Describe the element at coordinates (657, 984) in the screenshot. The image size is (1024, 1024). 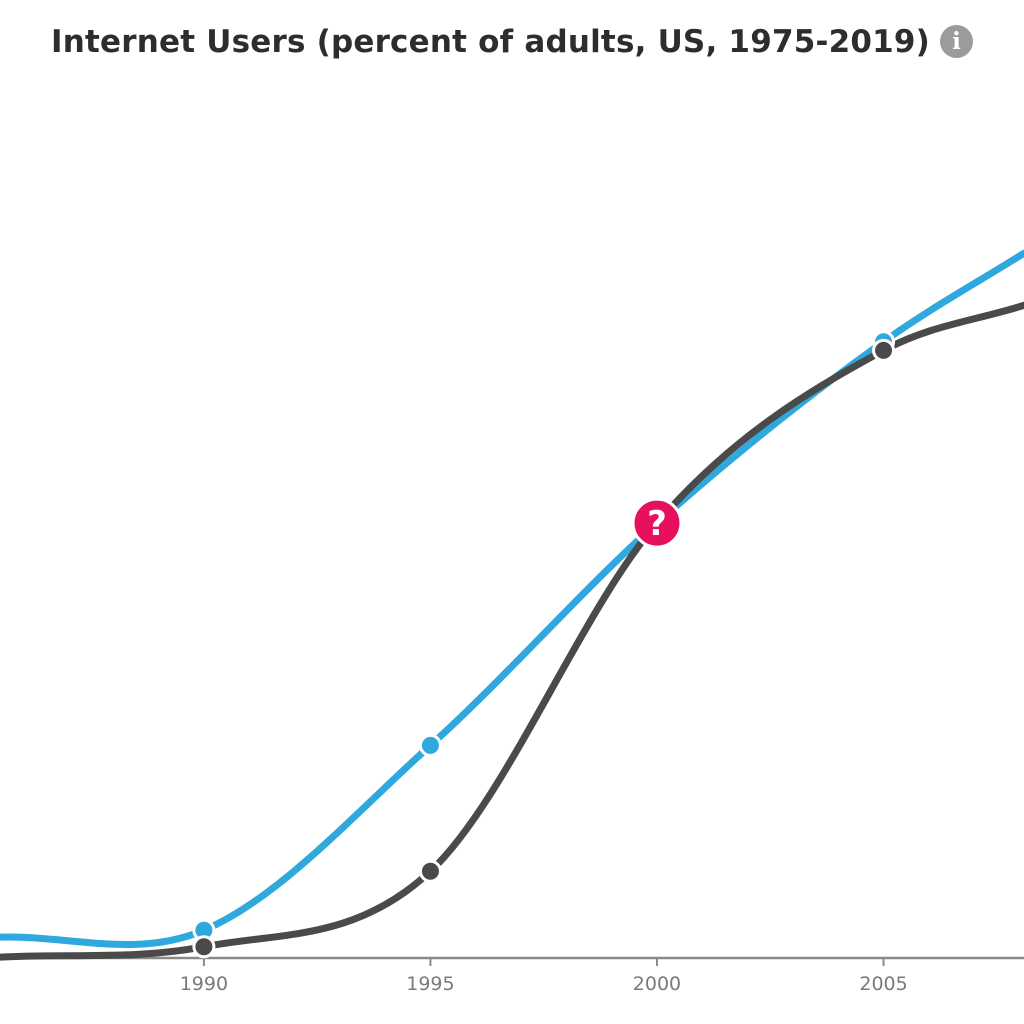
I see `x-tick-label-2000: 2000` at that location.